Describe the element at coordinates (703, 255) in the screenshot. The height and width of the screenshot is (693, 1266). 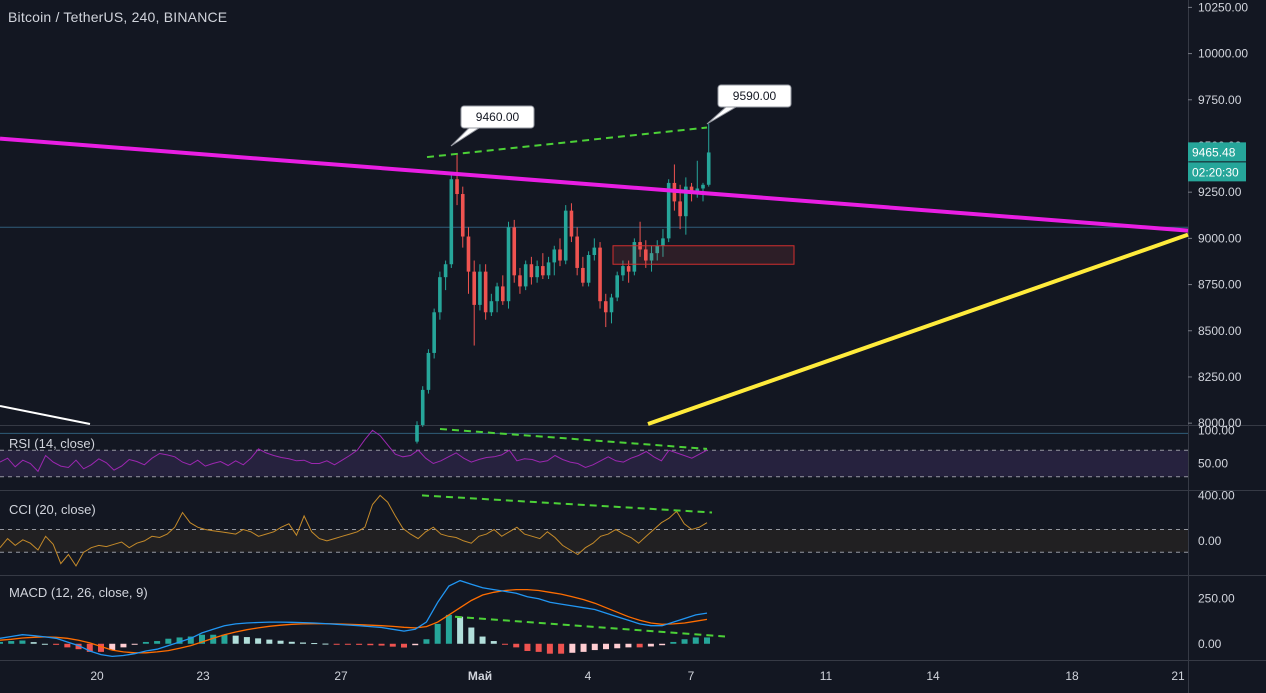
I see `demand-zone-box` at that location.